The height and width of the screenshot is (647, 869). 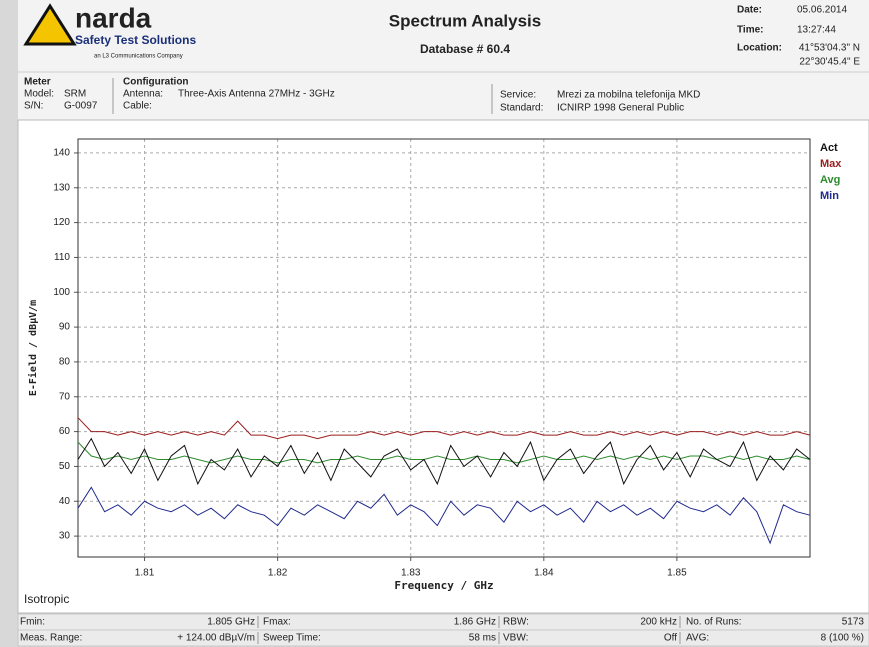 What do you see at coordinates (33, 106) in the screenshot?
I see `sn-label: S/N:` at bounding box center [33, 106].